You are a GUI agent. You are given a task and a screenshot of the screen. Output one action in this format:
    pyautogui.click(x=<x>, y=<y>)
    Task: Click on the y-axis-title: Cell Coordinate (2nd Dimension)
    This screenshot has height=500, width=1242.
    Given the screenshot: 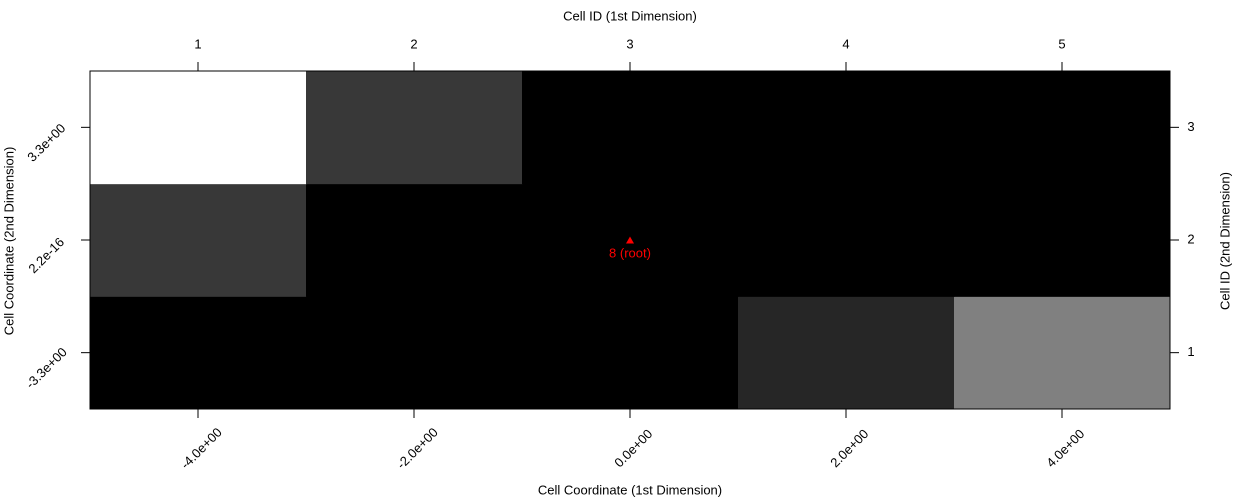 What is the action you would take?
    pyautogui.click(x=8, y=241)
    